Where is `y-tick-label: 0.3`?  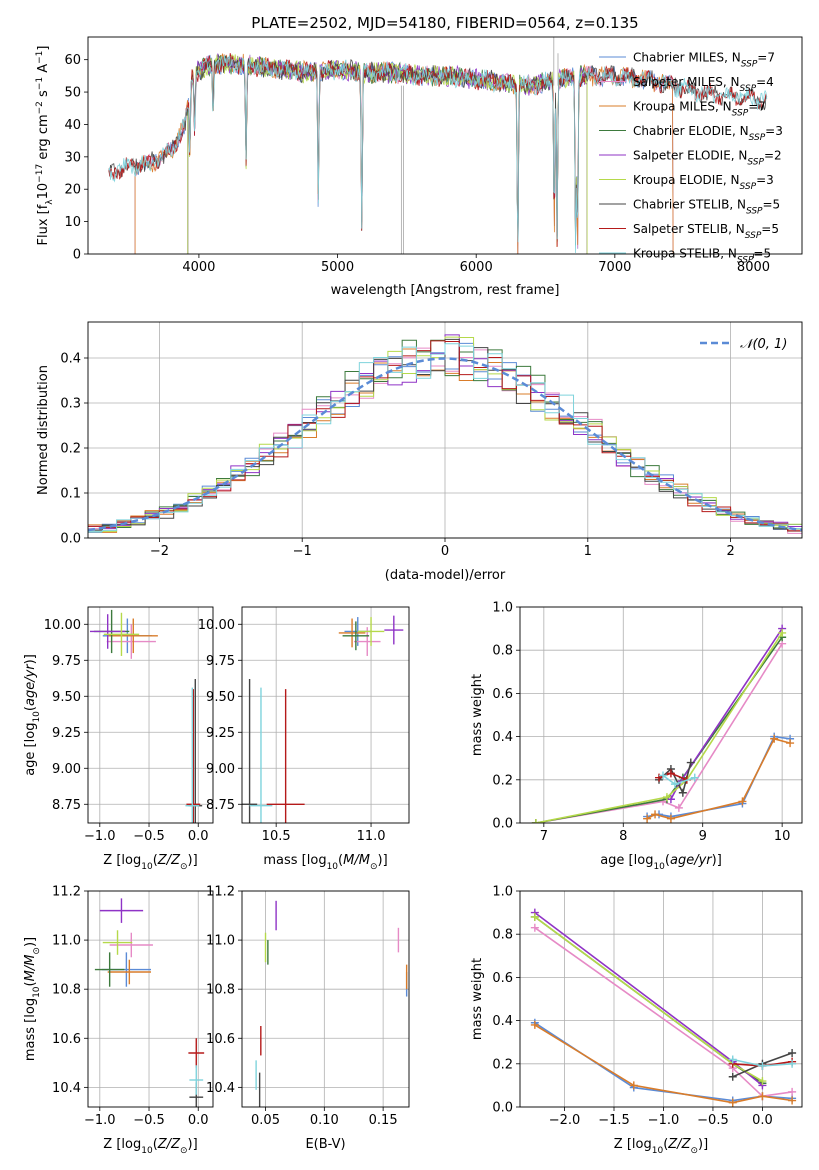
y-tick-label: 0.3 is located at coordinates (70, 404).